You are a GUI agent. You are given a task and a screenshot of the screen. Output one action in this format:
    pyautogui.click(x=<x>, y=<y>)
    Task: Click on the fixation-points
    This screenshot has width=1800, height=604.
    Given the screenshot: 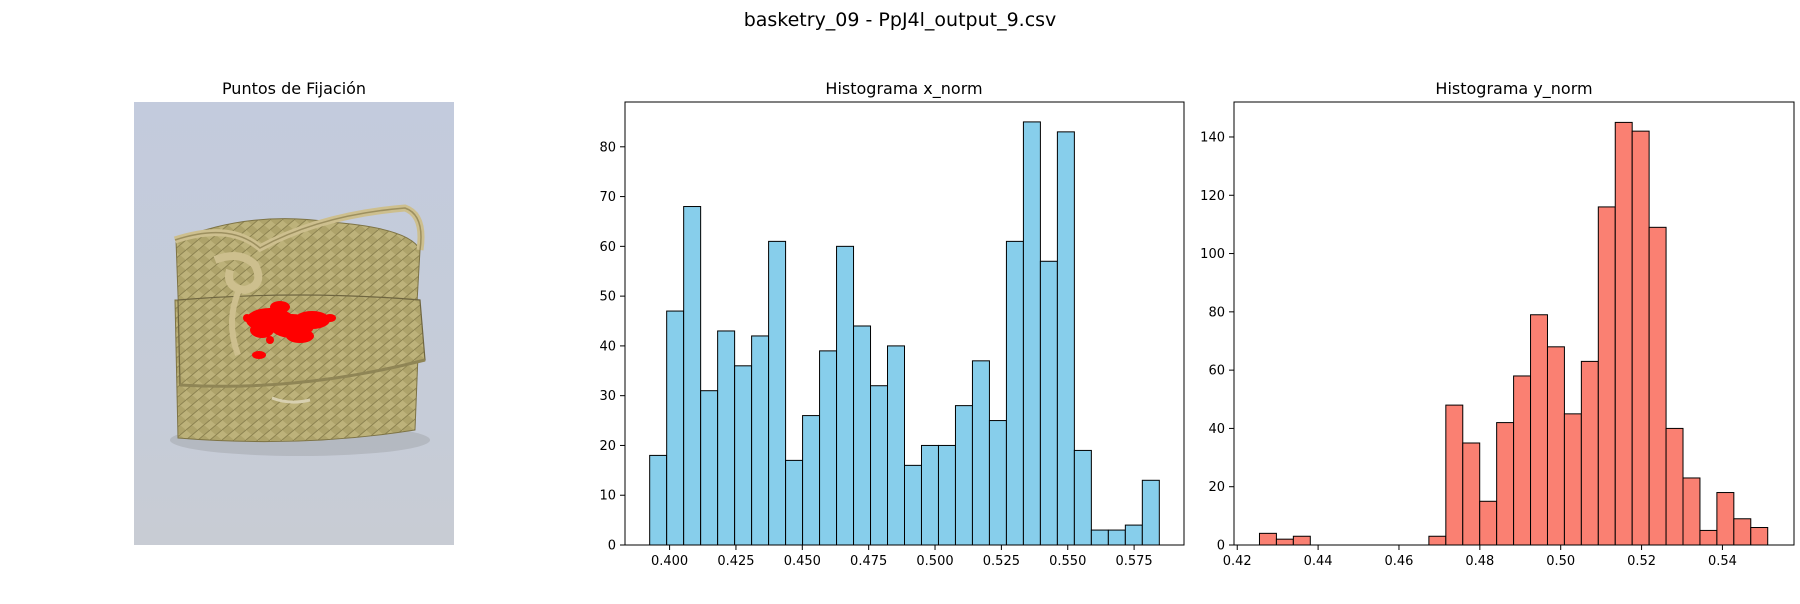 What is the action you would take?
    pyautogui.click(x=289, y=330)
    